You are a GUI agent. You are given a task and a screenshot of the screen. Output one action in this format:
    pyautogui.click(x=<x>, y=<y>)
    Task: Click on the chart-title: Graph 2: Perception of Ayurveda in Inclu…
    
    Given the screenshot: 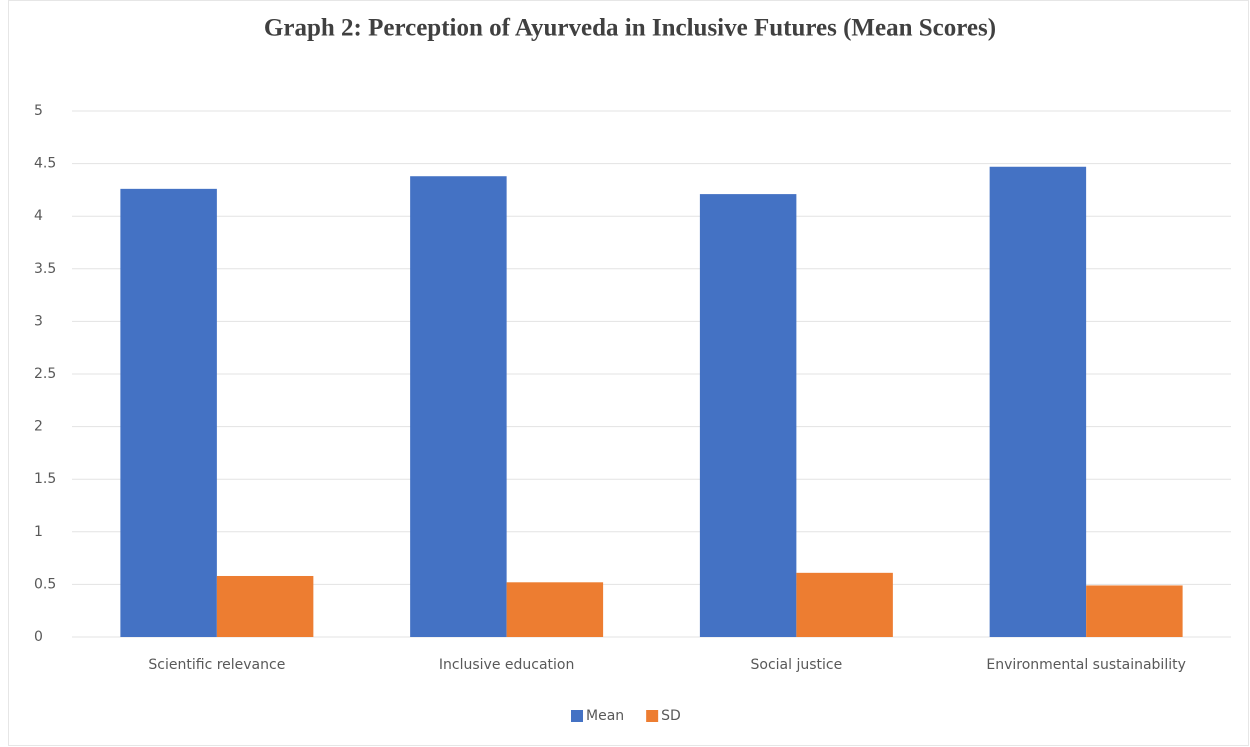 What is the action you would take?
    pyautogui.click(x=630, y=28)
    